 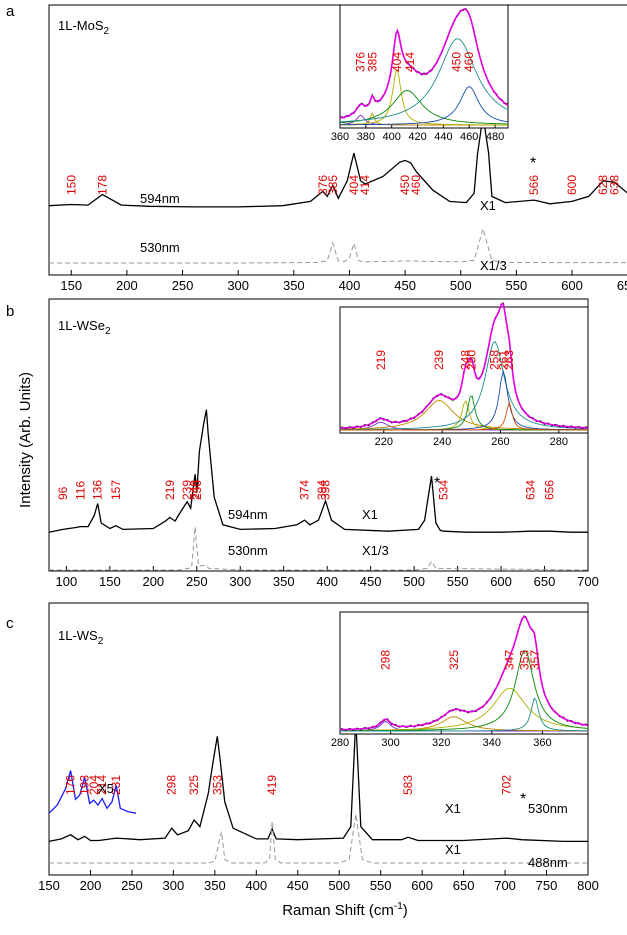 I want to click on inset-tick-label: 240, so click(x=442, y=442).